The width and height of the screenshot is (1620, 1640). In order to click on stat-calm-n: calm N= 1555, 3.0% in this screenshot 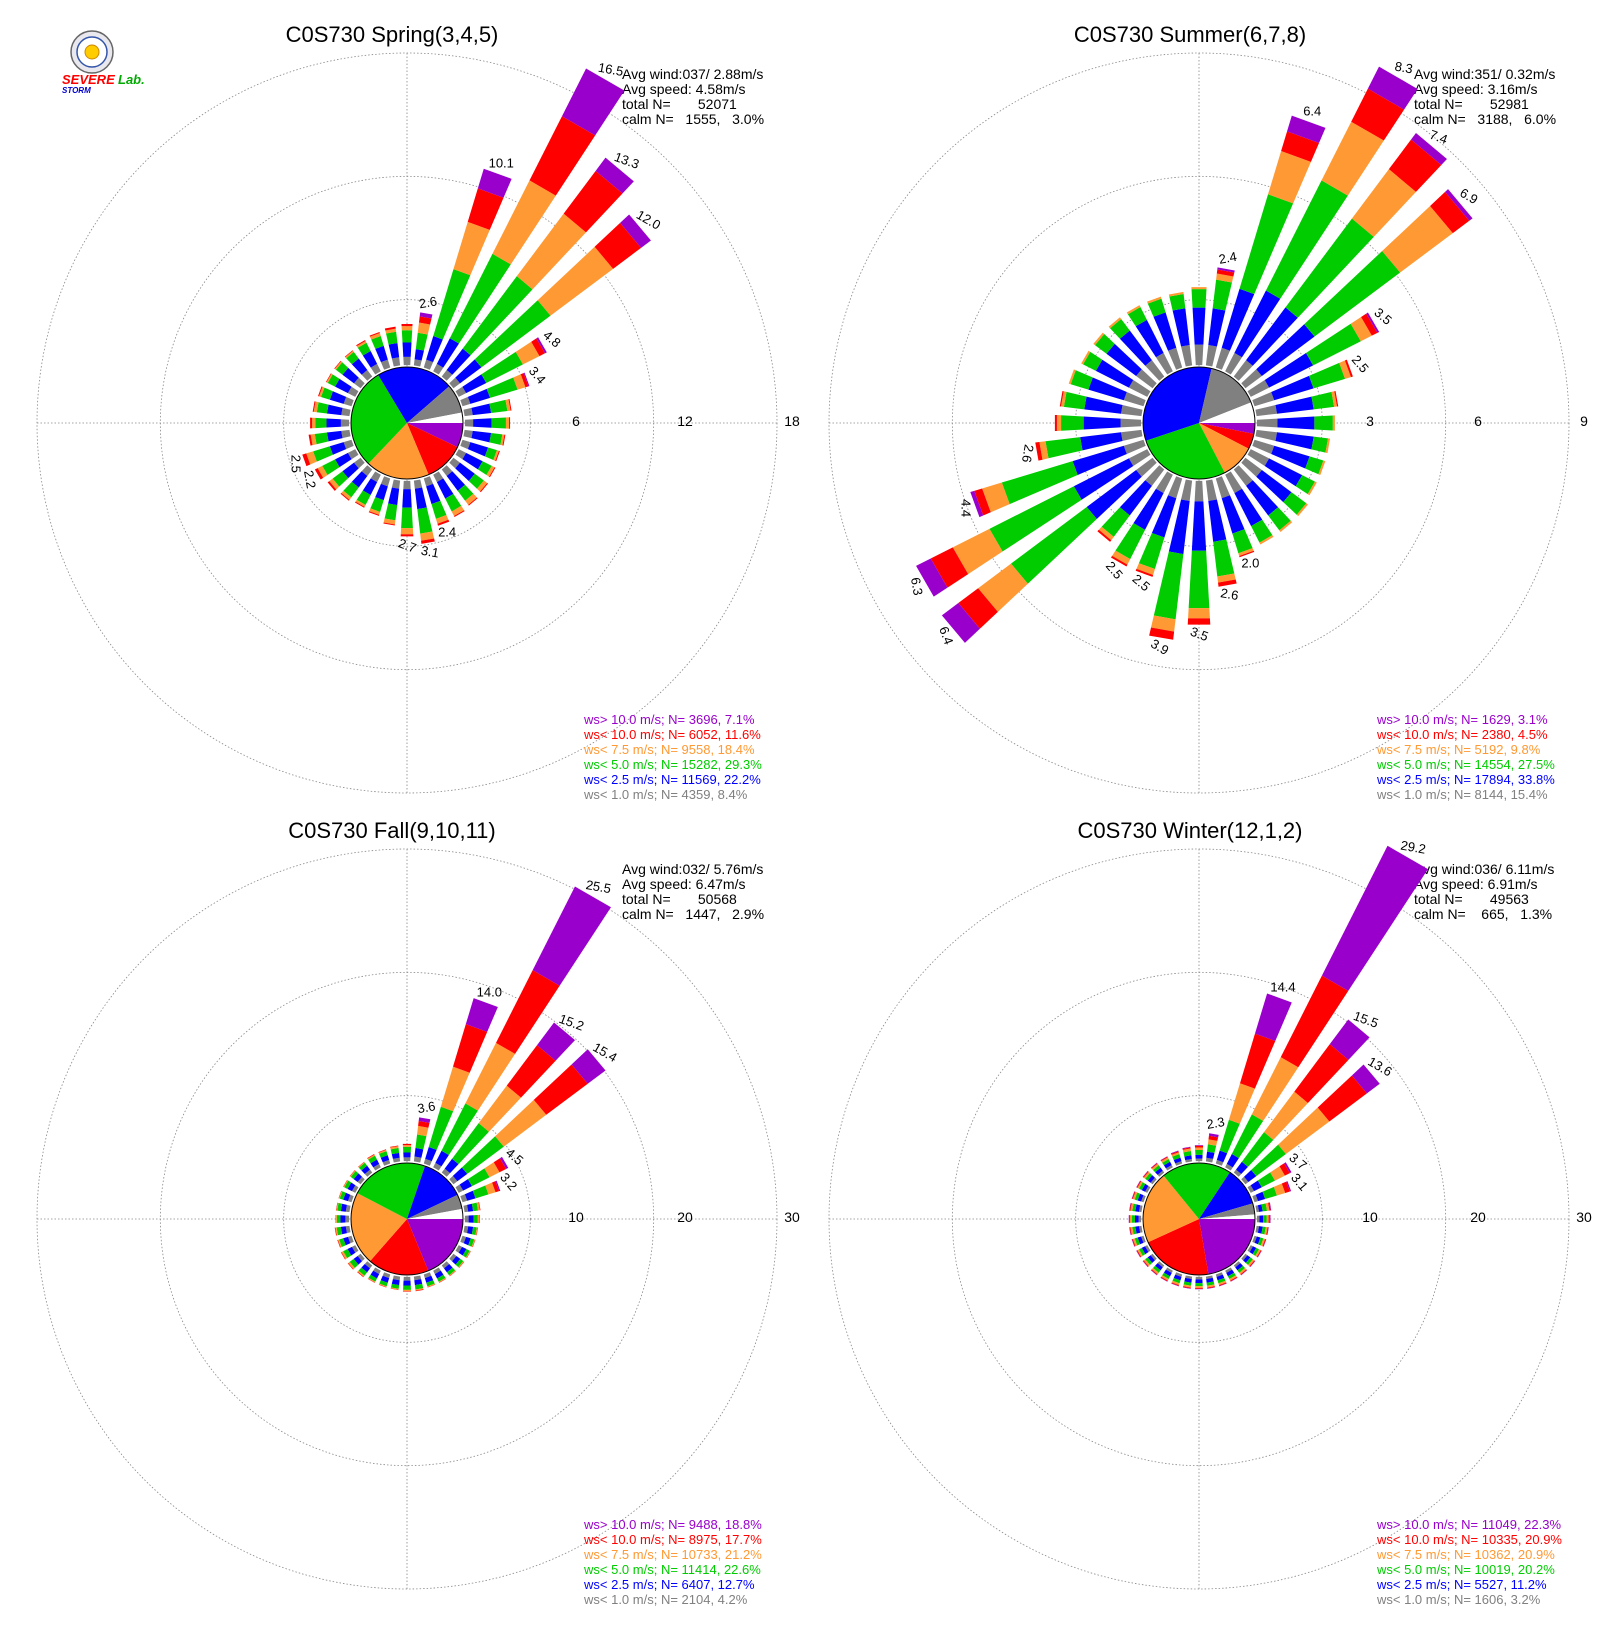, I will do `click(693, 119)`.